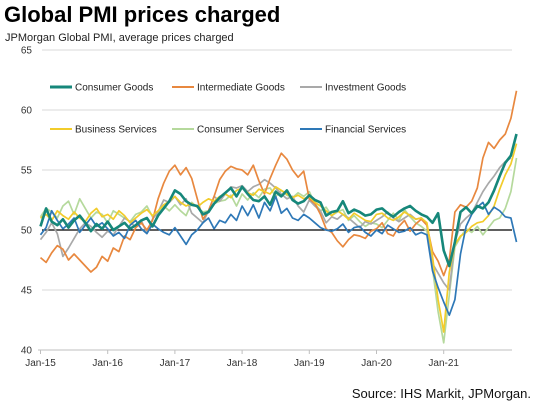 This screenshot has width=539, height=406. What do you see at coordinates (27, 201) in the screenshot?
I see `y-axis: 40 45 50 55 60 65` at bounding box center [27, 201].